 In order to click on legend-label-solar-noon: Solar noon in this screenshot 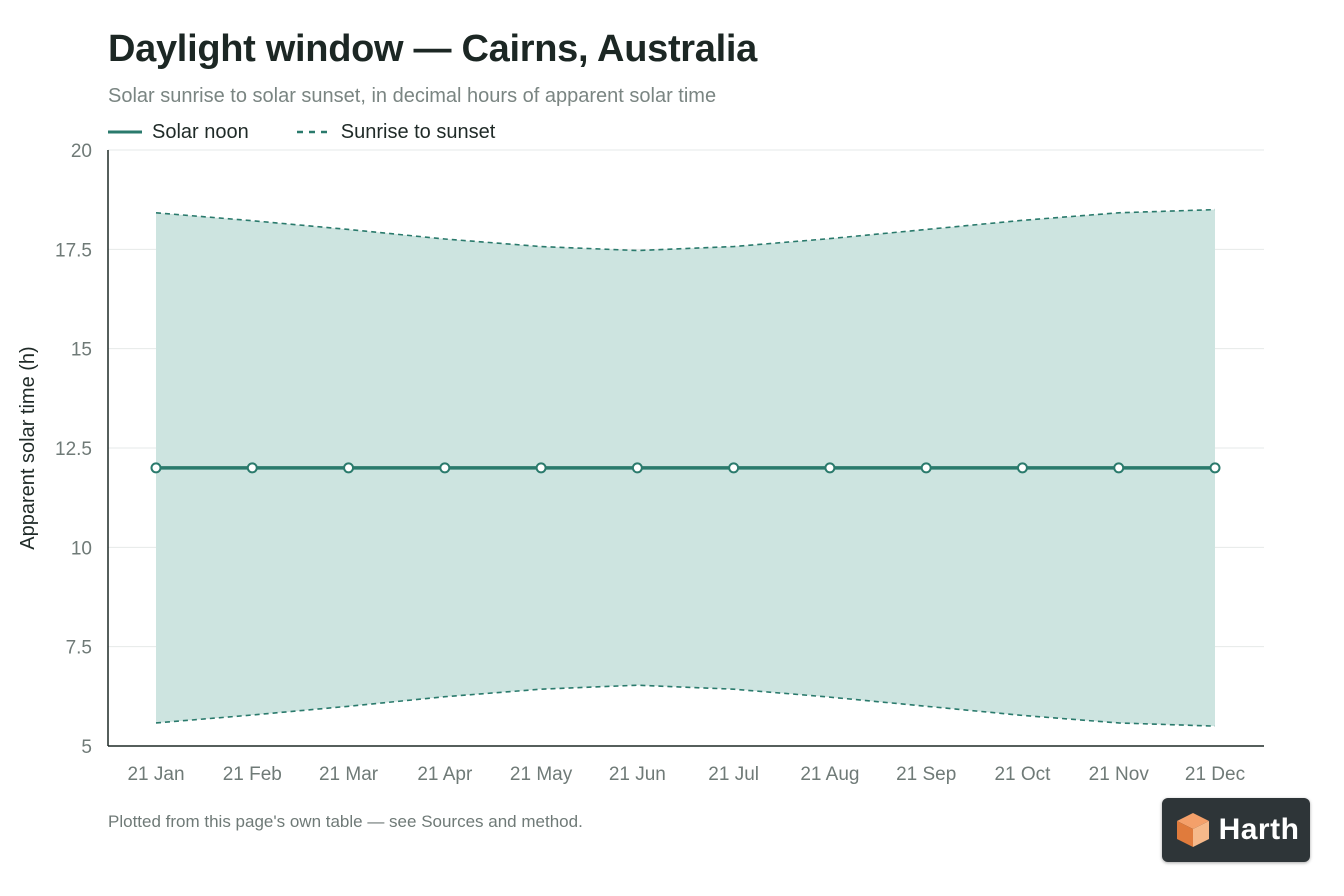, I will do `click(200, 131)`.